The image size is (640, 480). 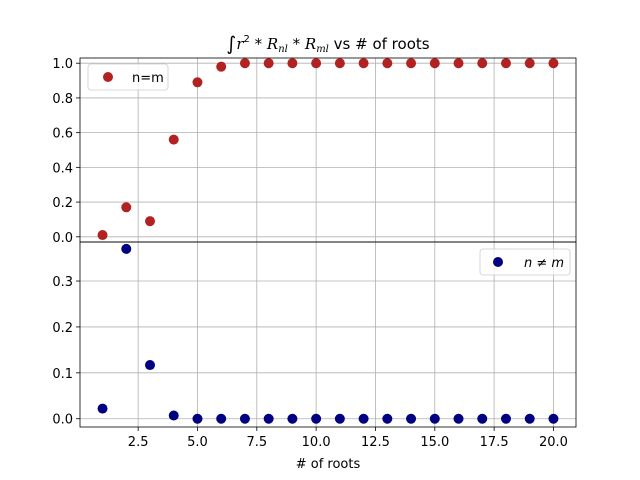 What do you see at coordinates (348, 438) in the screenshot?
I see `bottom-x-axis: 2.5 5.0 7.5 10.0 12.5 15.0 17.5 20.0` at bounding box center [348, 438].